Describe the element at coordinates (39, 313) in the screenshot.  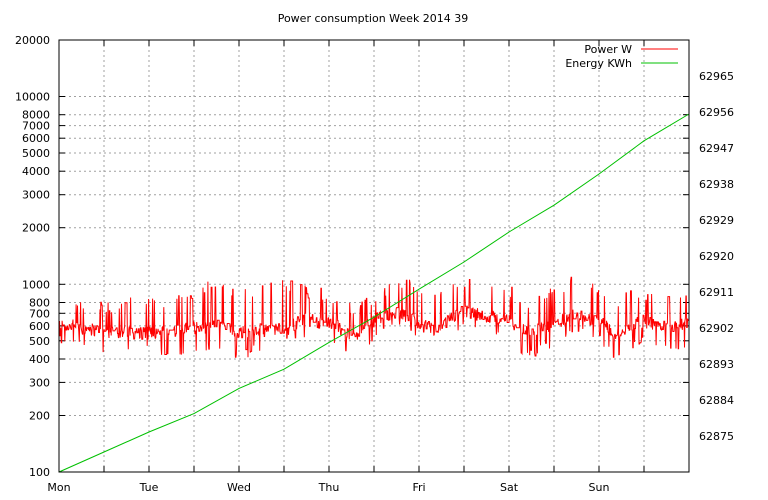
I see `y-left-tick-label: 700` at that location.